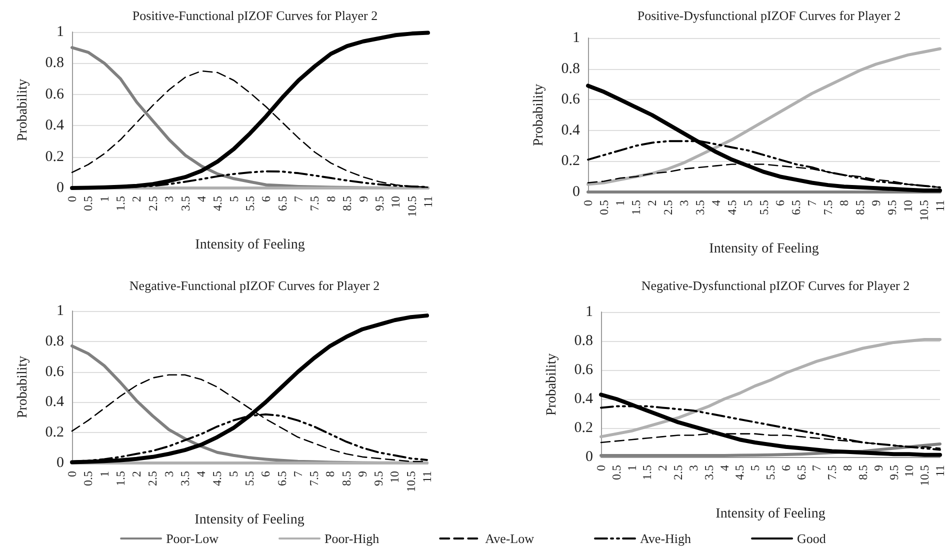  What do you see at coordinates (362, 474) in the screenshot?
I see `x-tick-label: 9` at bounding box center [362, 474].